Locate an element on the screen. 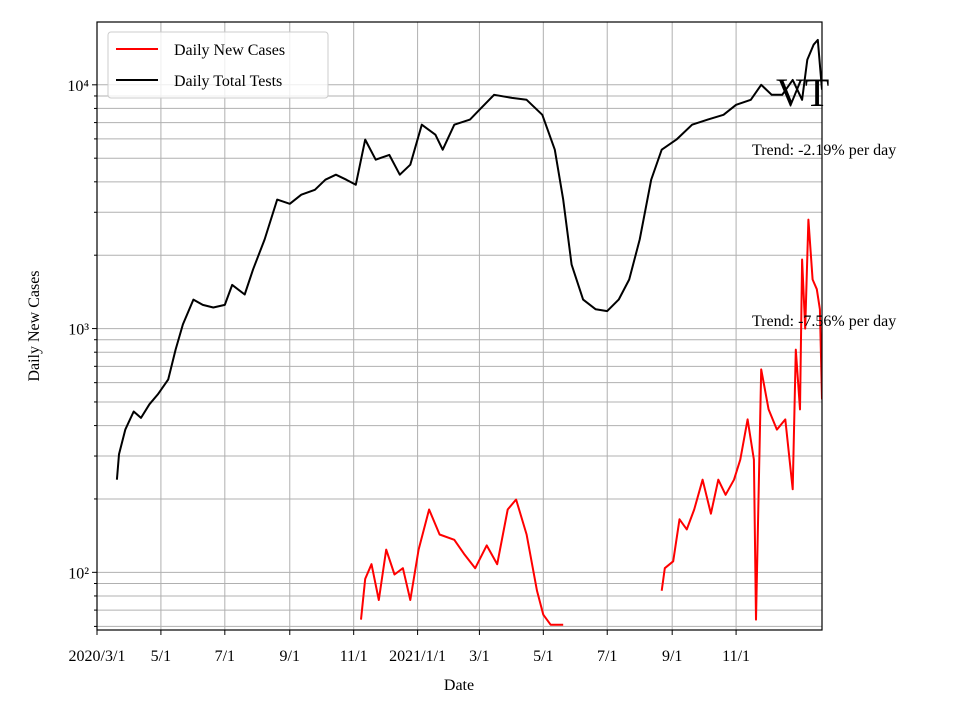 The image size is (960, 725). legend-label: Daily New Cases is located at coordinates (229, 50).